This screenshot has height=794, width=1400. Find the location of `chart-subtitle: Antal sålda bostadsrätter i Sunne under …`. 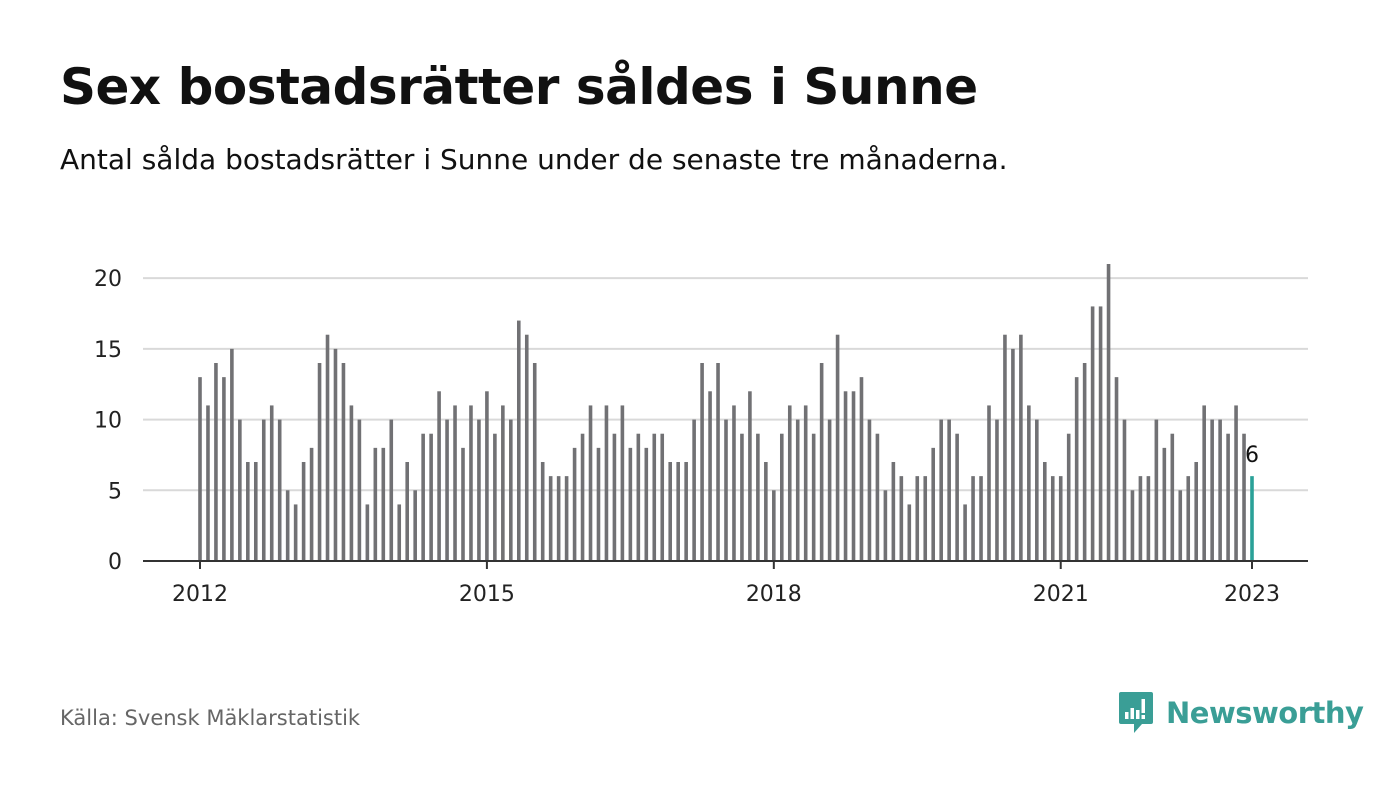

chart-subtitle: Antal sålda bostadsrätter i Sunne under … is located at coordinates (534, 159).